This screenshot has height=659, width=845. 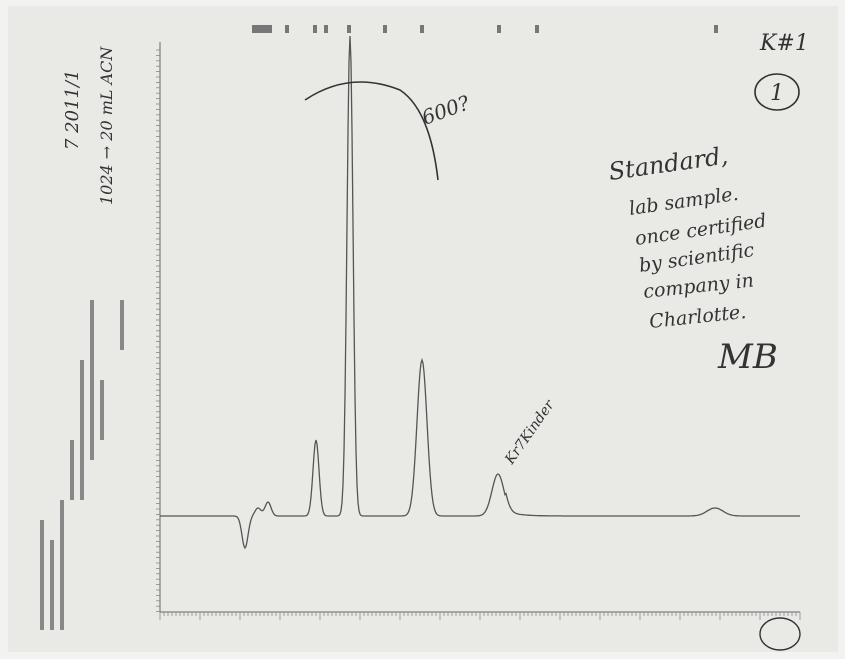 What do you see at coordinates (747, 357) in the screenshot?
I see `signature: MB` at bounding box center [747, 357].